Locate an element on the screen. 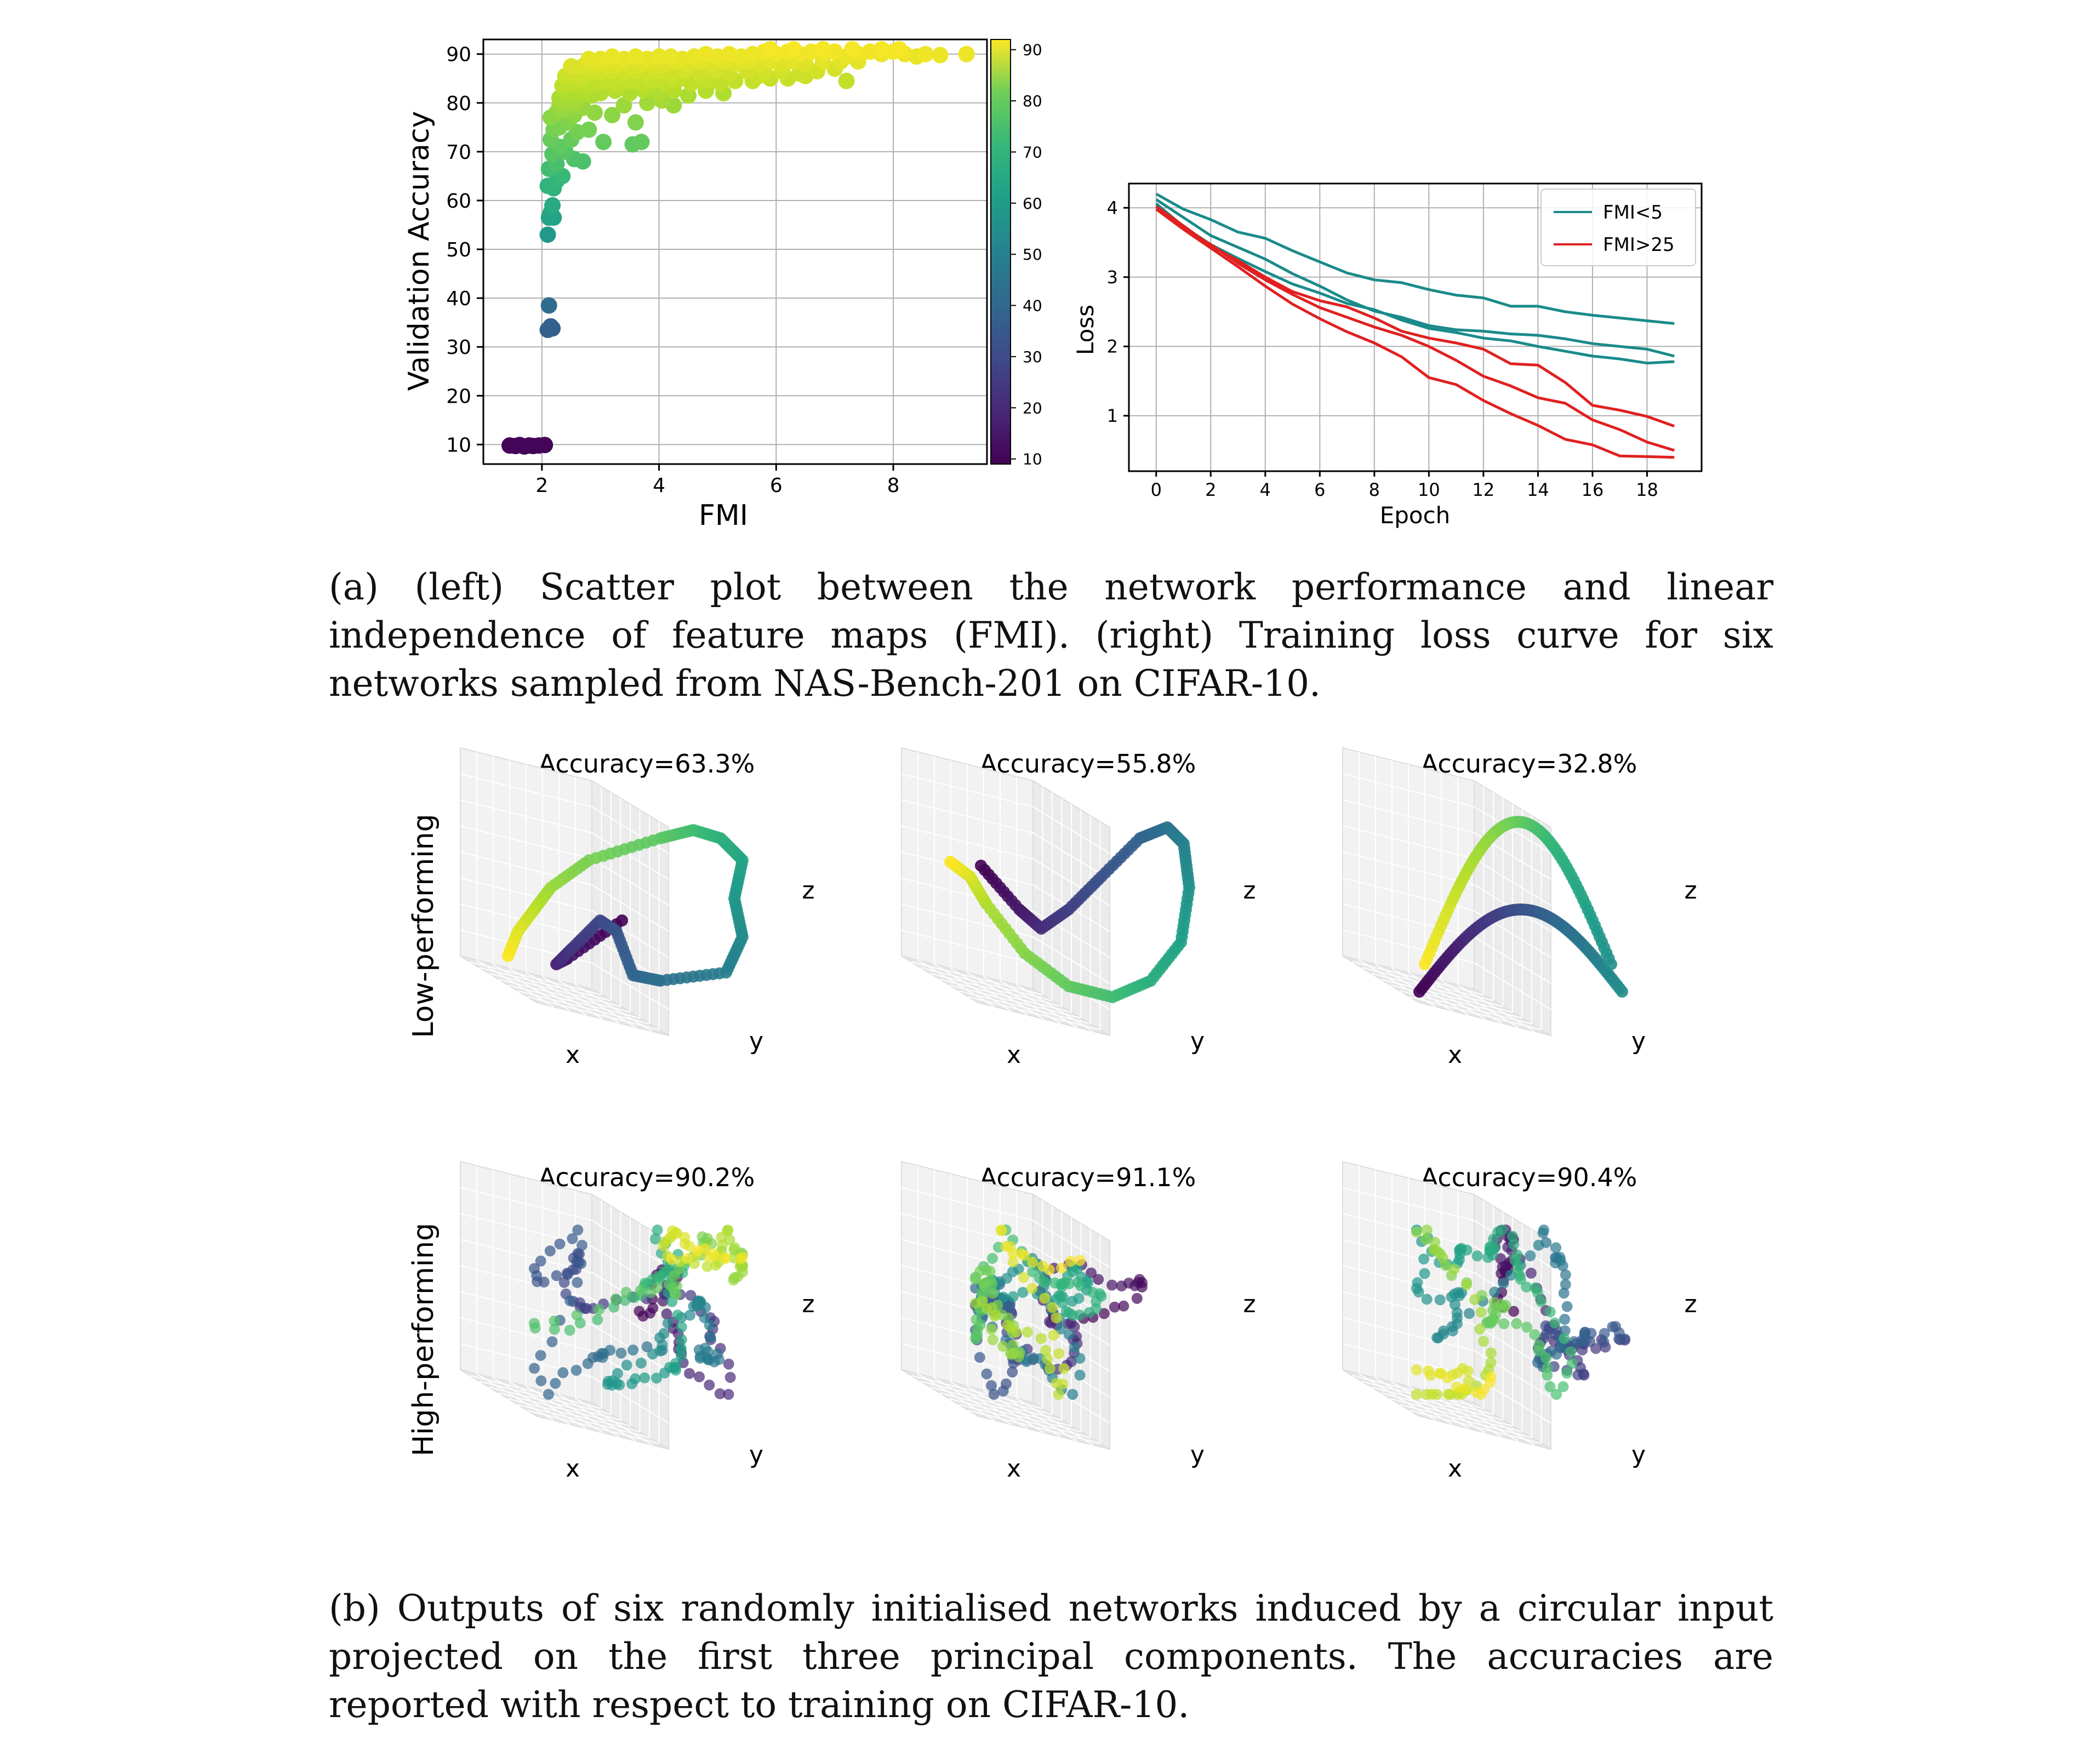 This screenshot has height=1762, width=2100. loss-x-tick-label: 10 is located at coordinates (1429, 489).